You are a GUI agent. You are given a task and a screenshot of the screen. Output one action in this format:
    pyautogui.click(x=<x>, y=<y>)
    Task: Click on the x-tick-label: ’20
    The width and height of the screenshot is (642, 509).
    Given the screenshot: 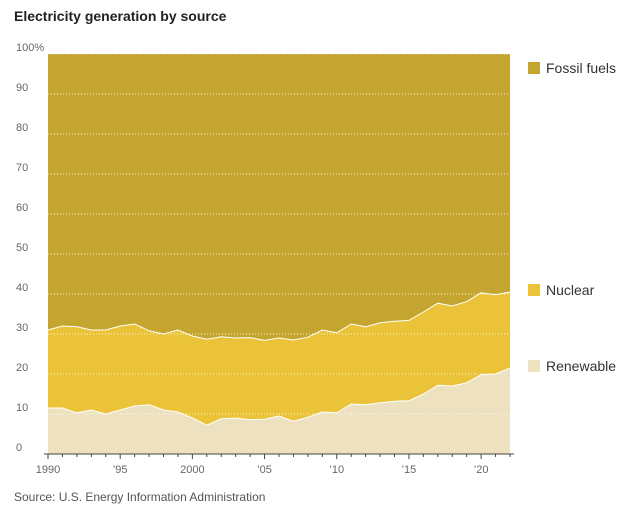 What is the action you would take?
    pyautogui.click(x=481, y=470)
    